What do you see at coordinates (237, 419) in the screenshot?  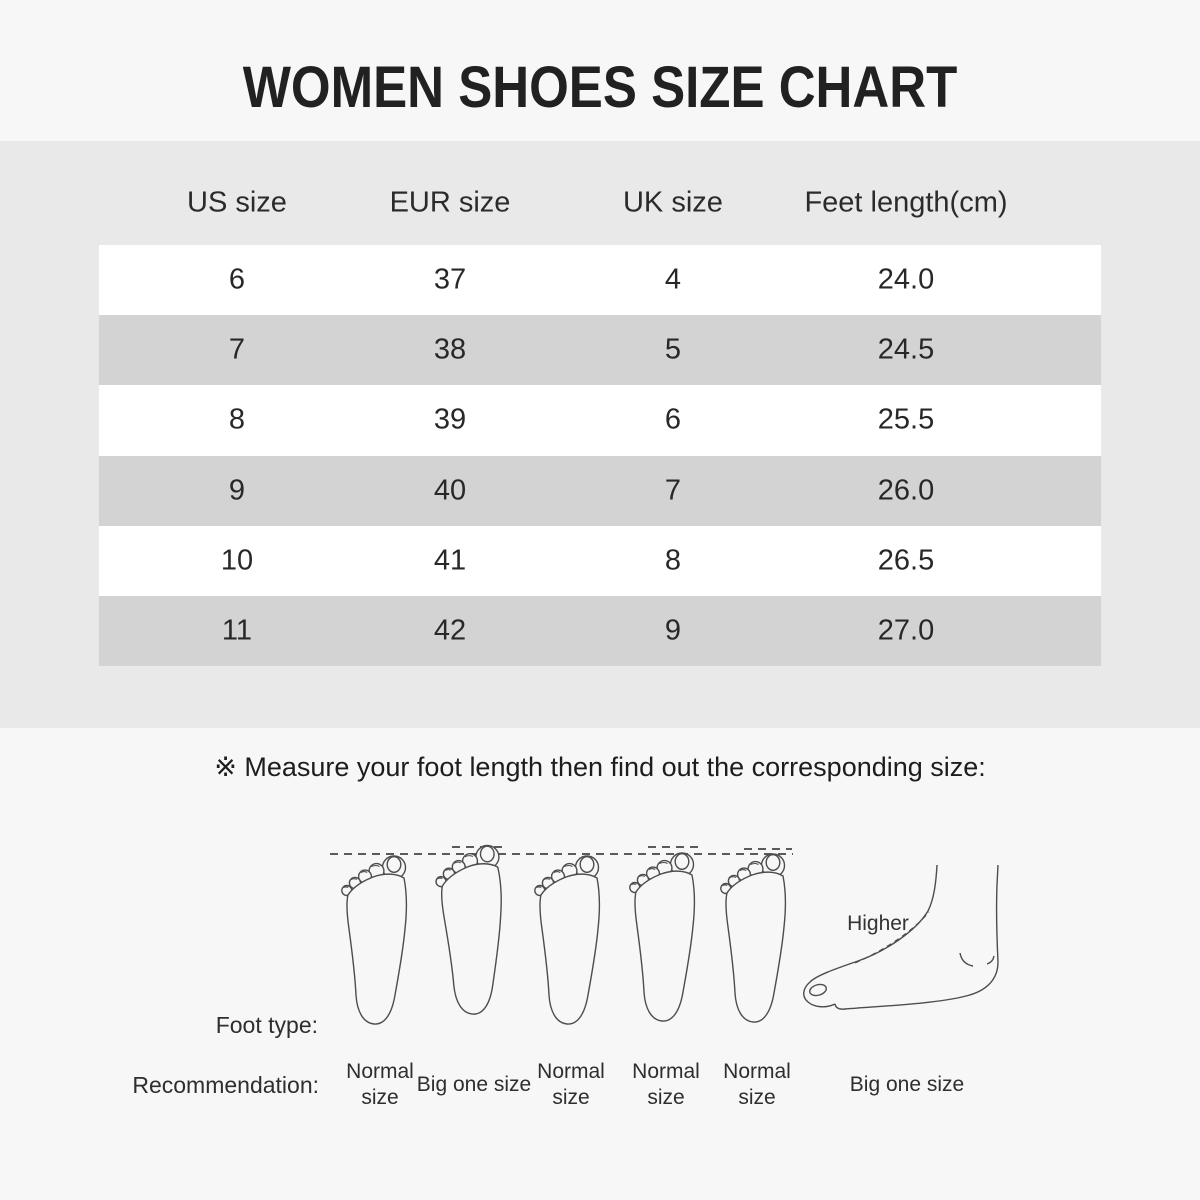 I see `table-cell-us: 8` at bounding box center [237, 419].